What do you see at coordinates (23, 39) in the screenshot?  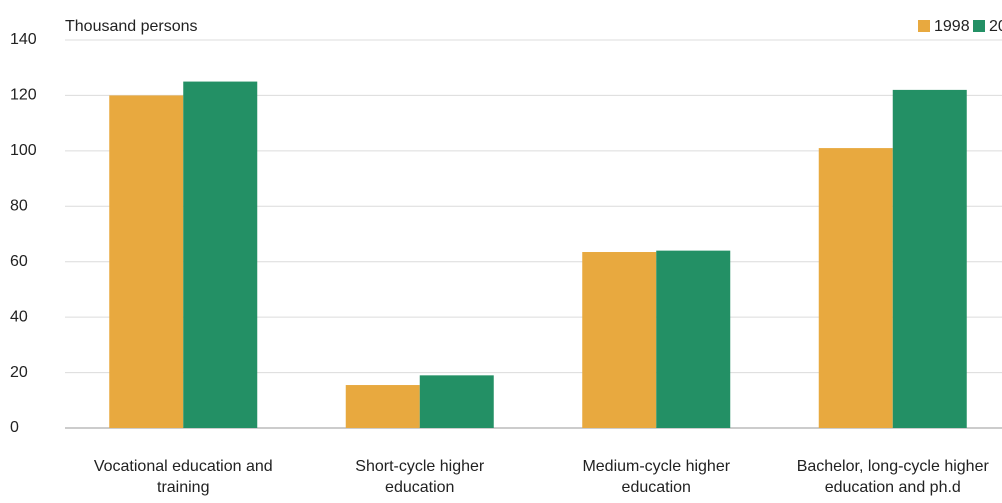 I see `y-tick-label: 140` at bounding box center [23, 39].